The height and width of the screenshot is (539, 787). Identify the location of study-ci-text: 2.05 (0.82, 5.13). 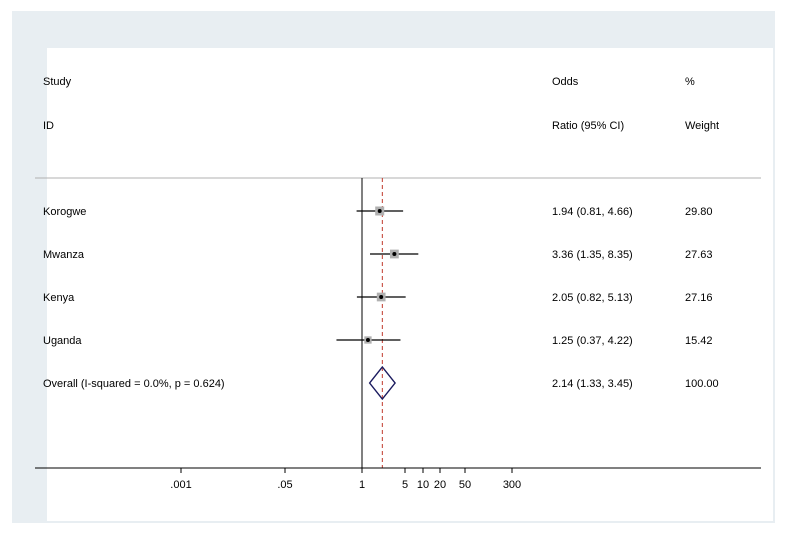
(592, 298).